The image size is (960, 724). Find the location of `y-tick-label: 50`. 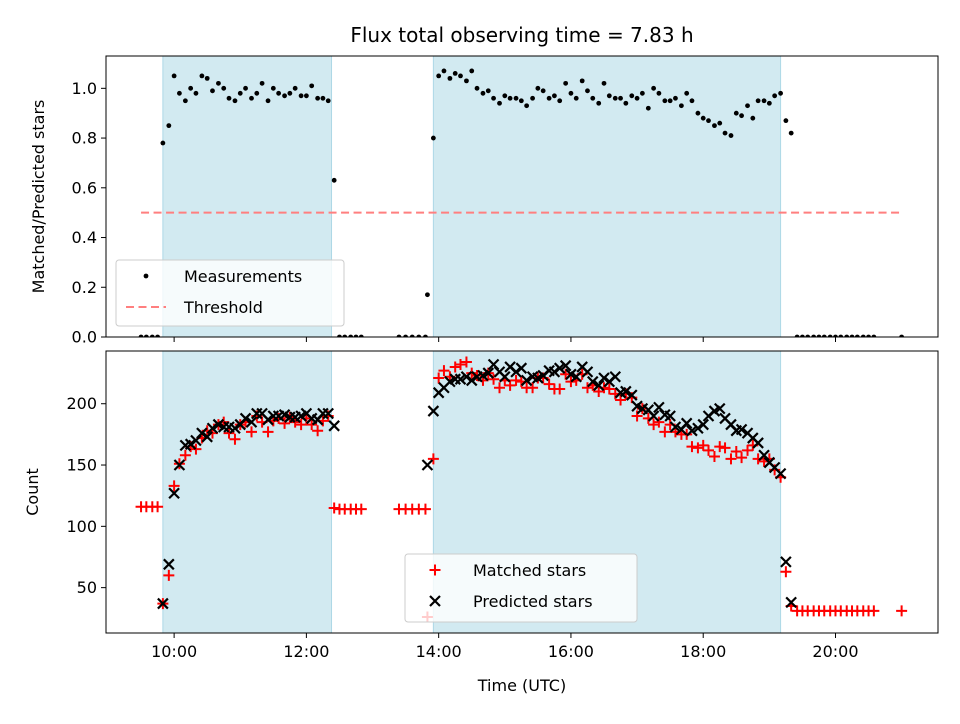

y-tick-label: 50 is located at coordinates (87, 587).